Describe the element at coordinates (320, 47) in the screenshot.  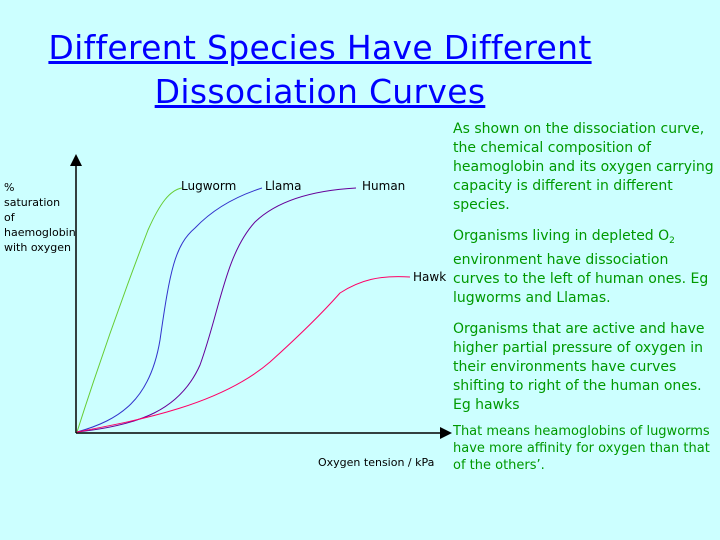
I see `title-line-1: Different Species Have Different` at that location.